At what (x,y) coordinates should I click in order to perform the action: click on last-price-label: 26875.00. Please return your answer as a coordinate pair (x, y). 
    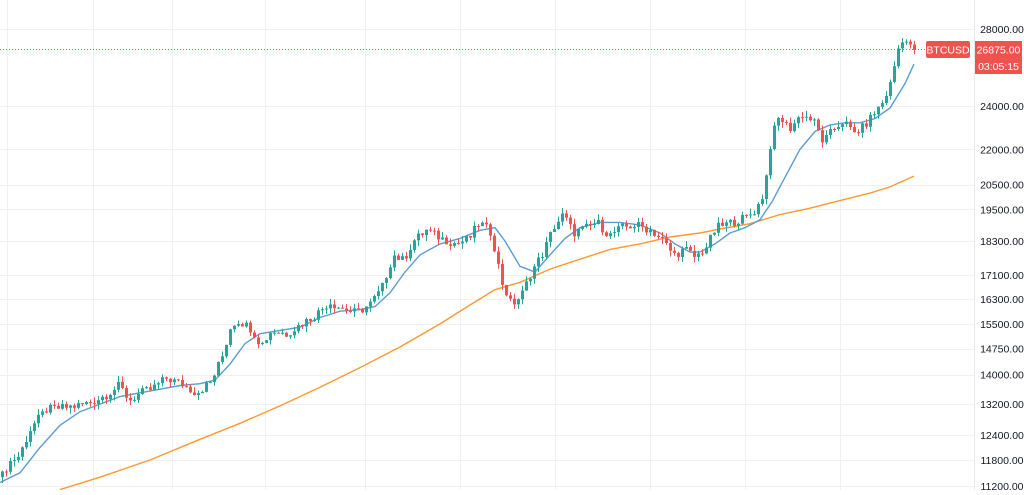
    Looking at the image, I should click on (999, 51).